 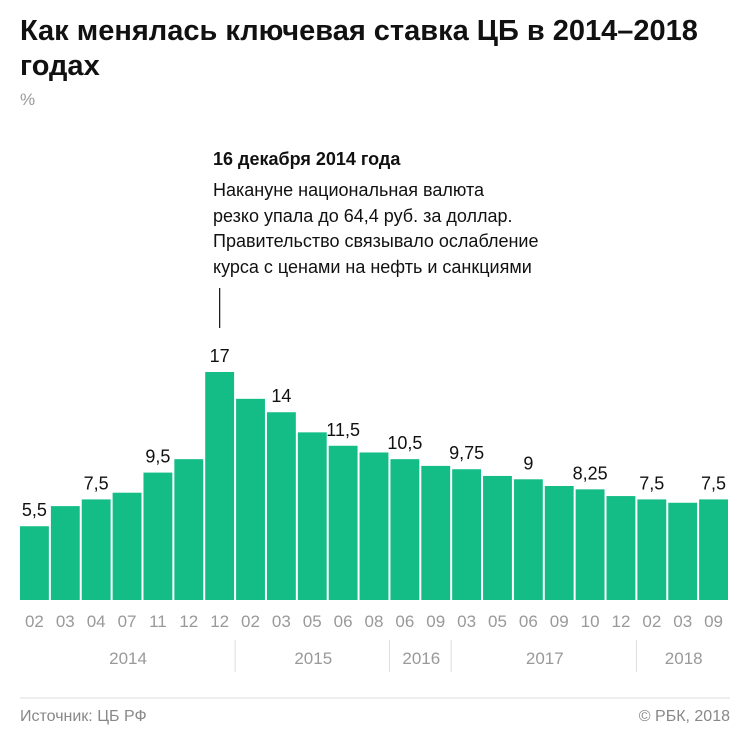 I want to click on x-tick-label: 10, so click(x=590, y=621).